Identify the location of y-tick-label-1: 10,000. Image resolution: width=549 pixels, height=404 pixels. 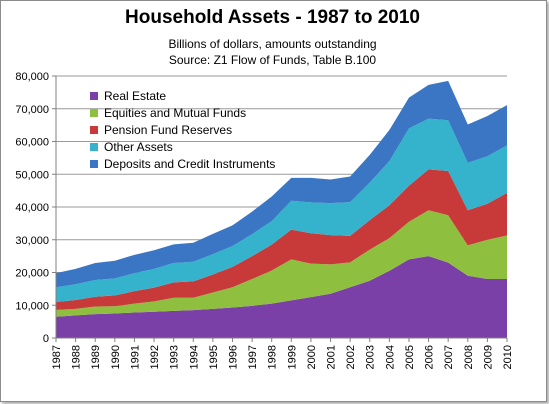
(32, 306).